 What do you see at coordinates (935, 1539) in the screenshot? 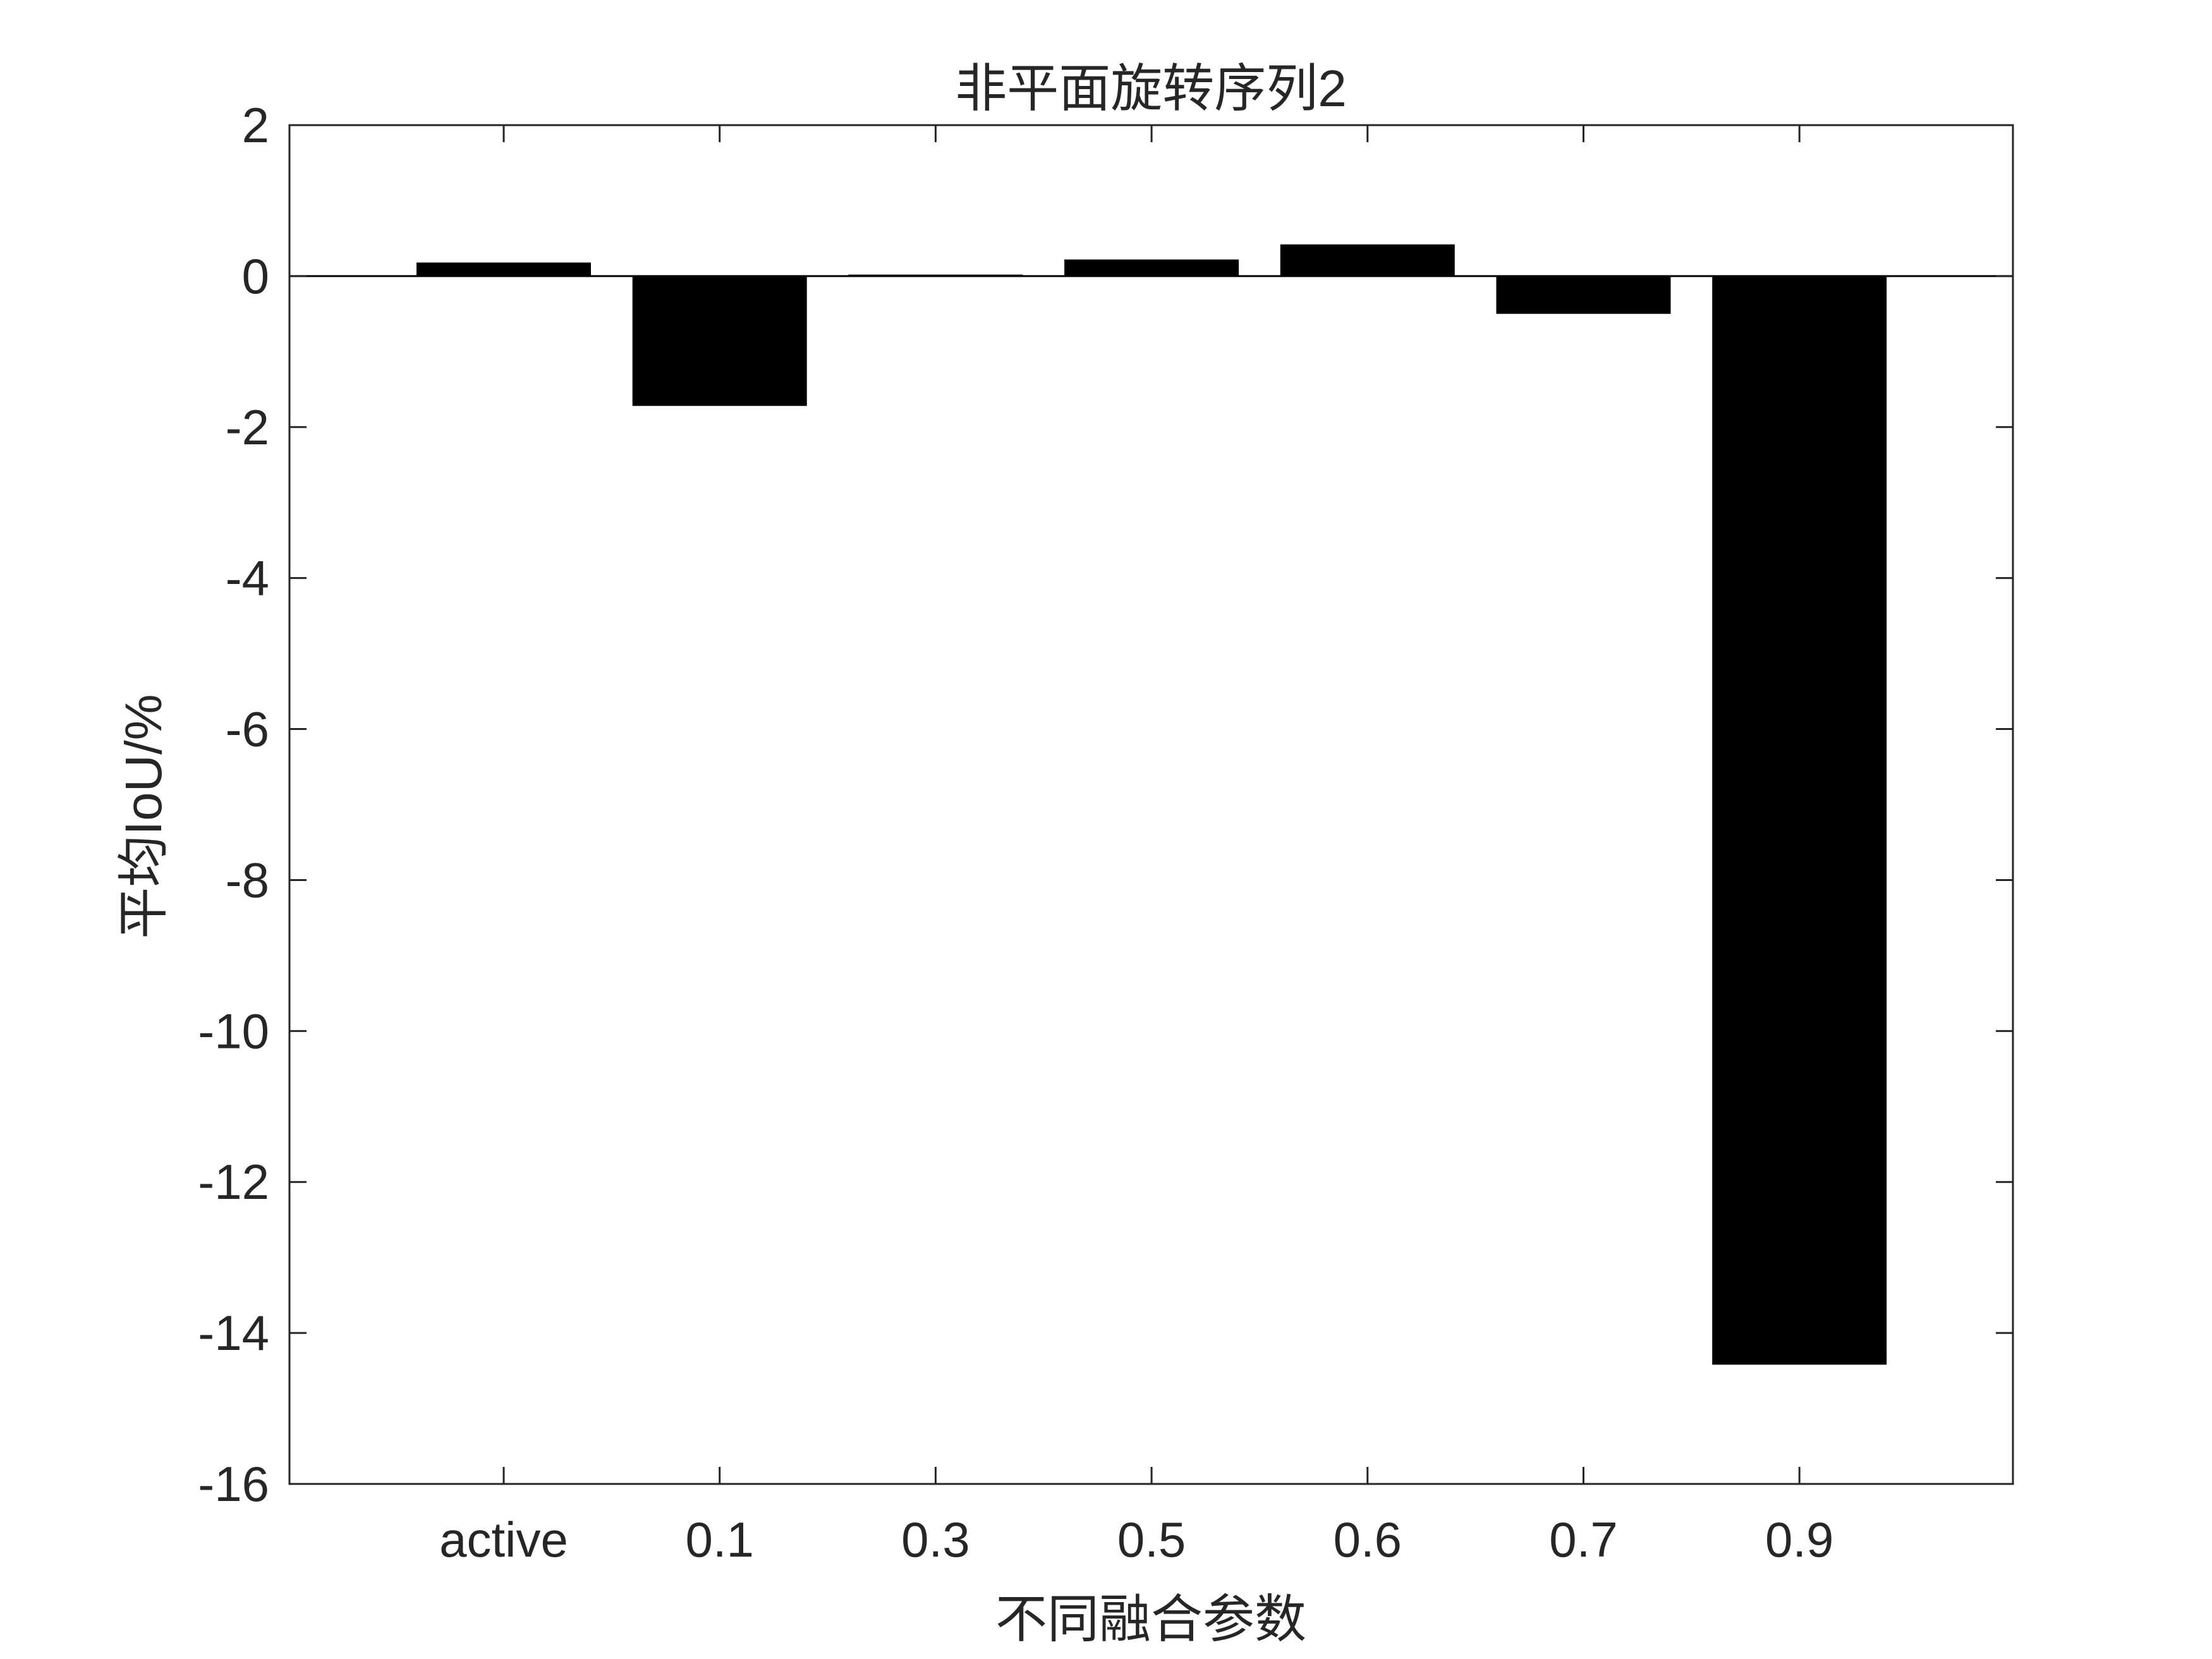
I see `x-tick-label-2: 0.3` at bounding box center [935, 1539].